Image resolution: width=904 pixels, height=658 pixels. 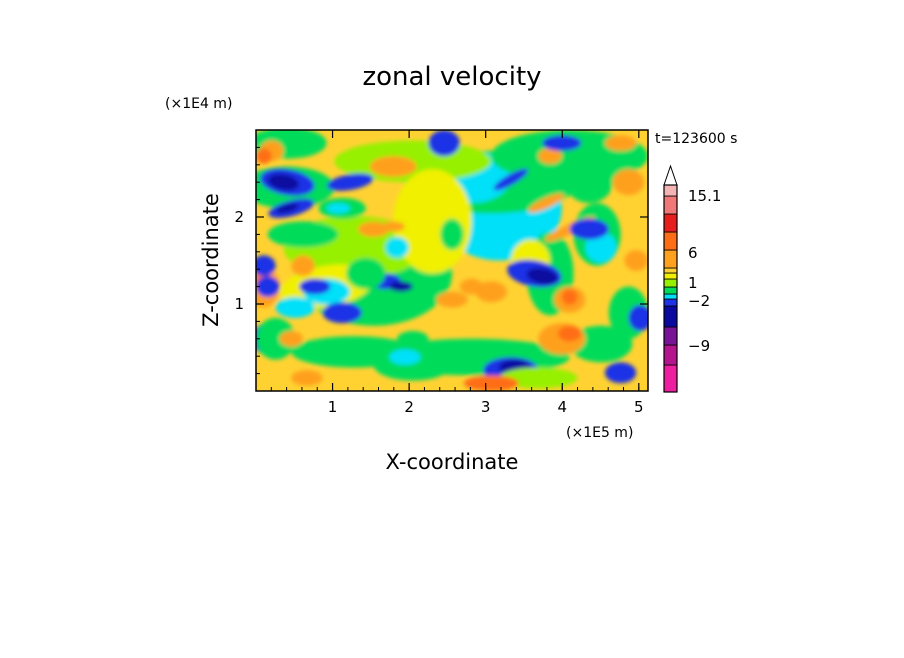 What do you see at coordinates (670, 175) in the screenshot?
I see `colorbar-extend-max` at bounding box center [670, 175].